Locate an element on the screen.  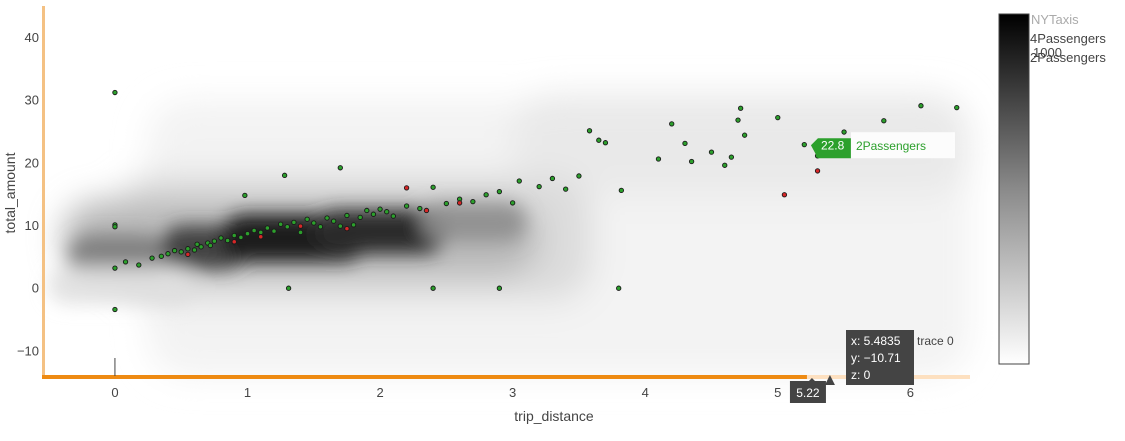
series-4passengers is located at coordinates (503, 212).